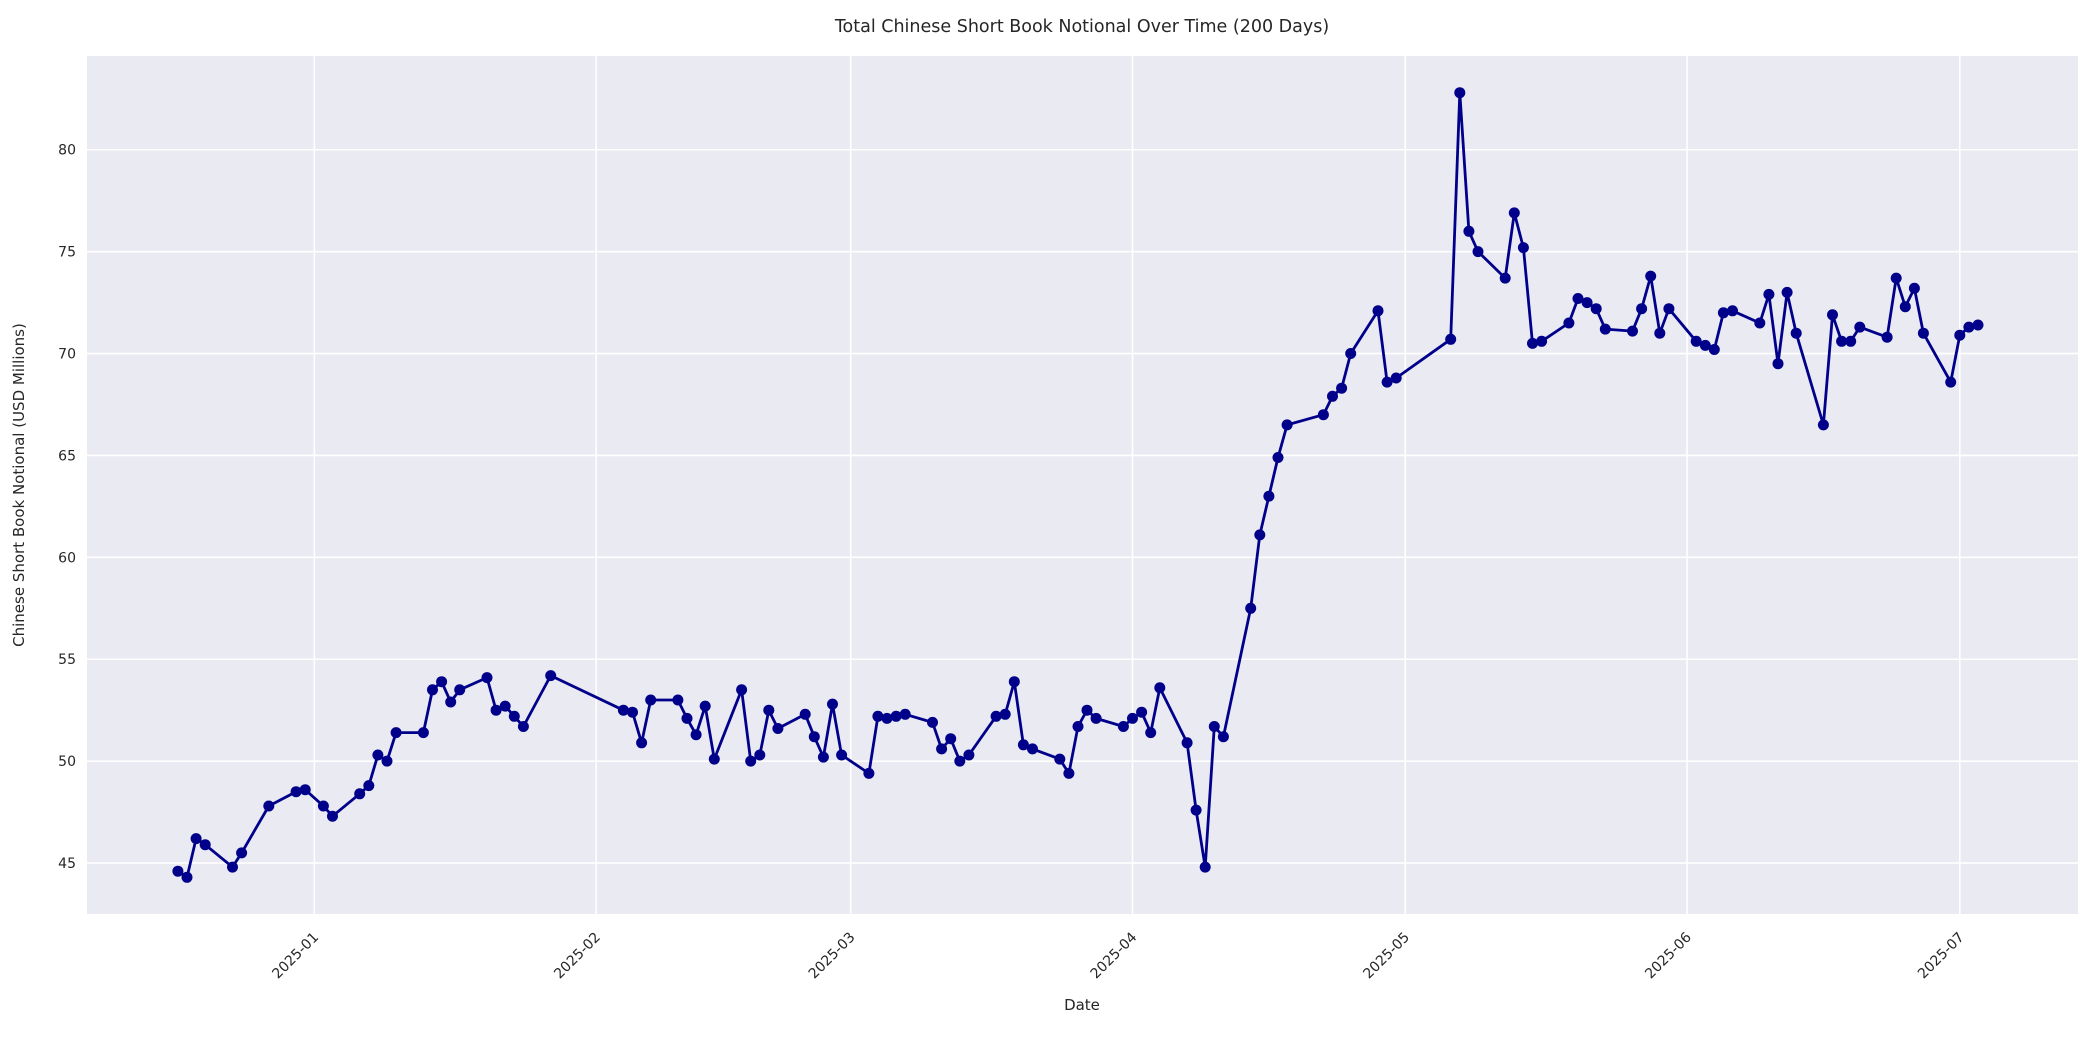 The height and width of the screenshot is (1050, 2100). Describe the element at coordinates (832, 956) in the screenshot. I see `x-tick-label: 2025-03` at that location.